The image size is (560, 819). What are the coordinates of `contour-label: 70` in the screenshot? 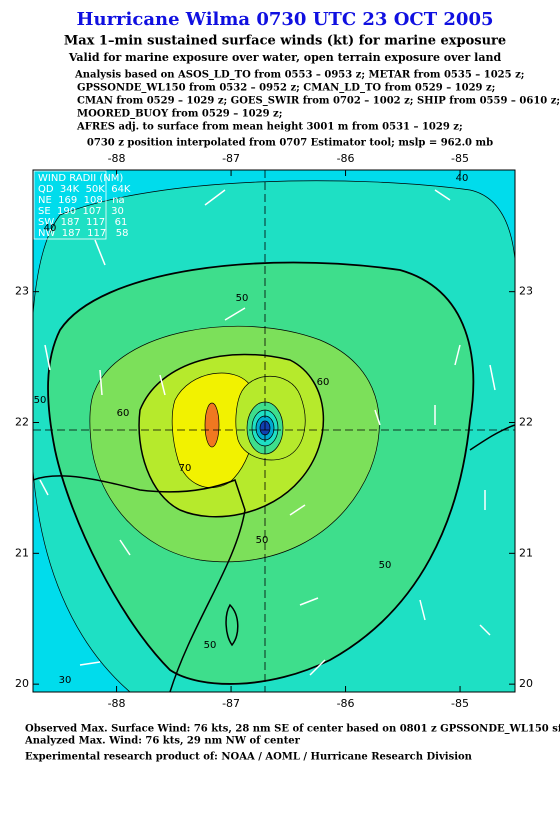 It's located at (185, 468).